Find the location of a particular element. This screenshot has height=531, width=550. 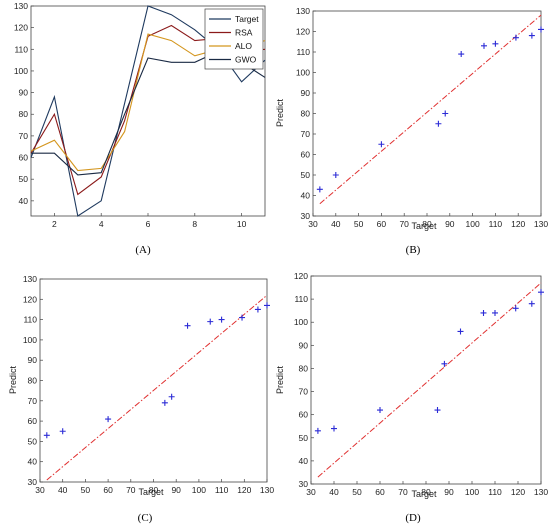

panel-a-legend-label-rsa: RSA is located at coordinates (244, 33).